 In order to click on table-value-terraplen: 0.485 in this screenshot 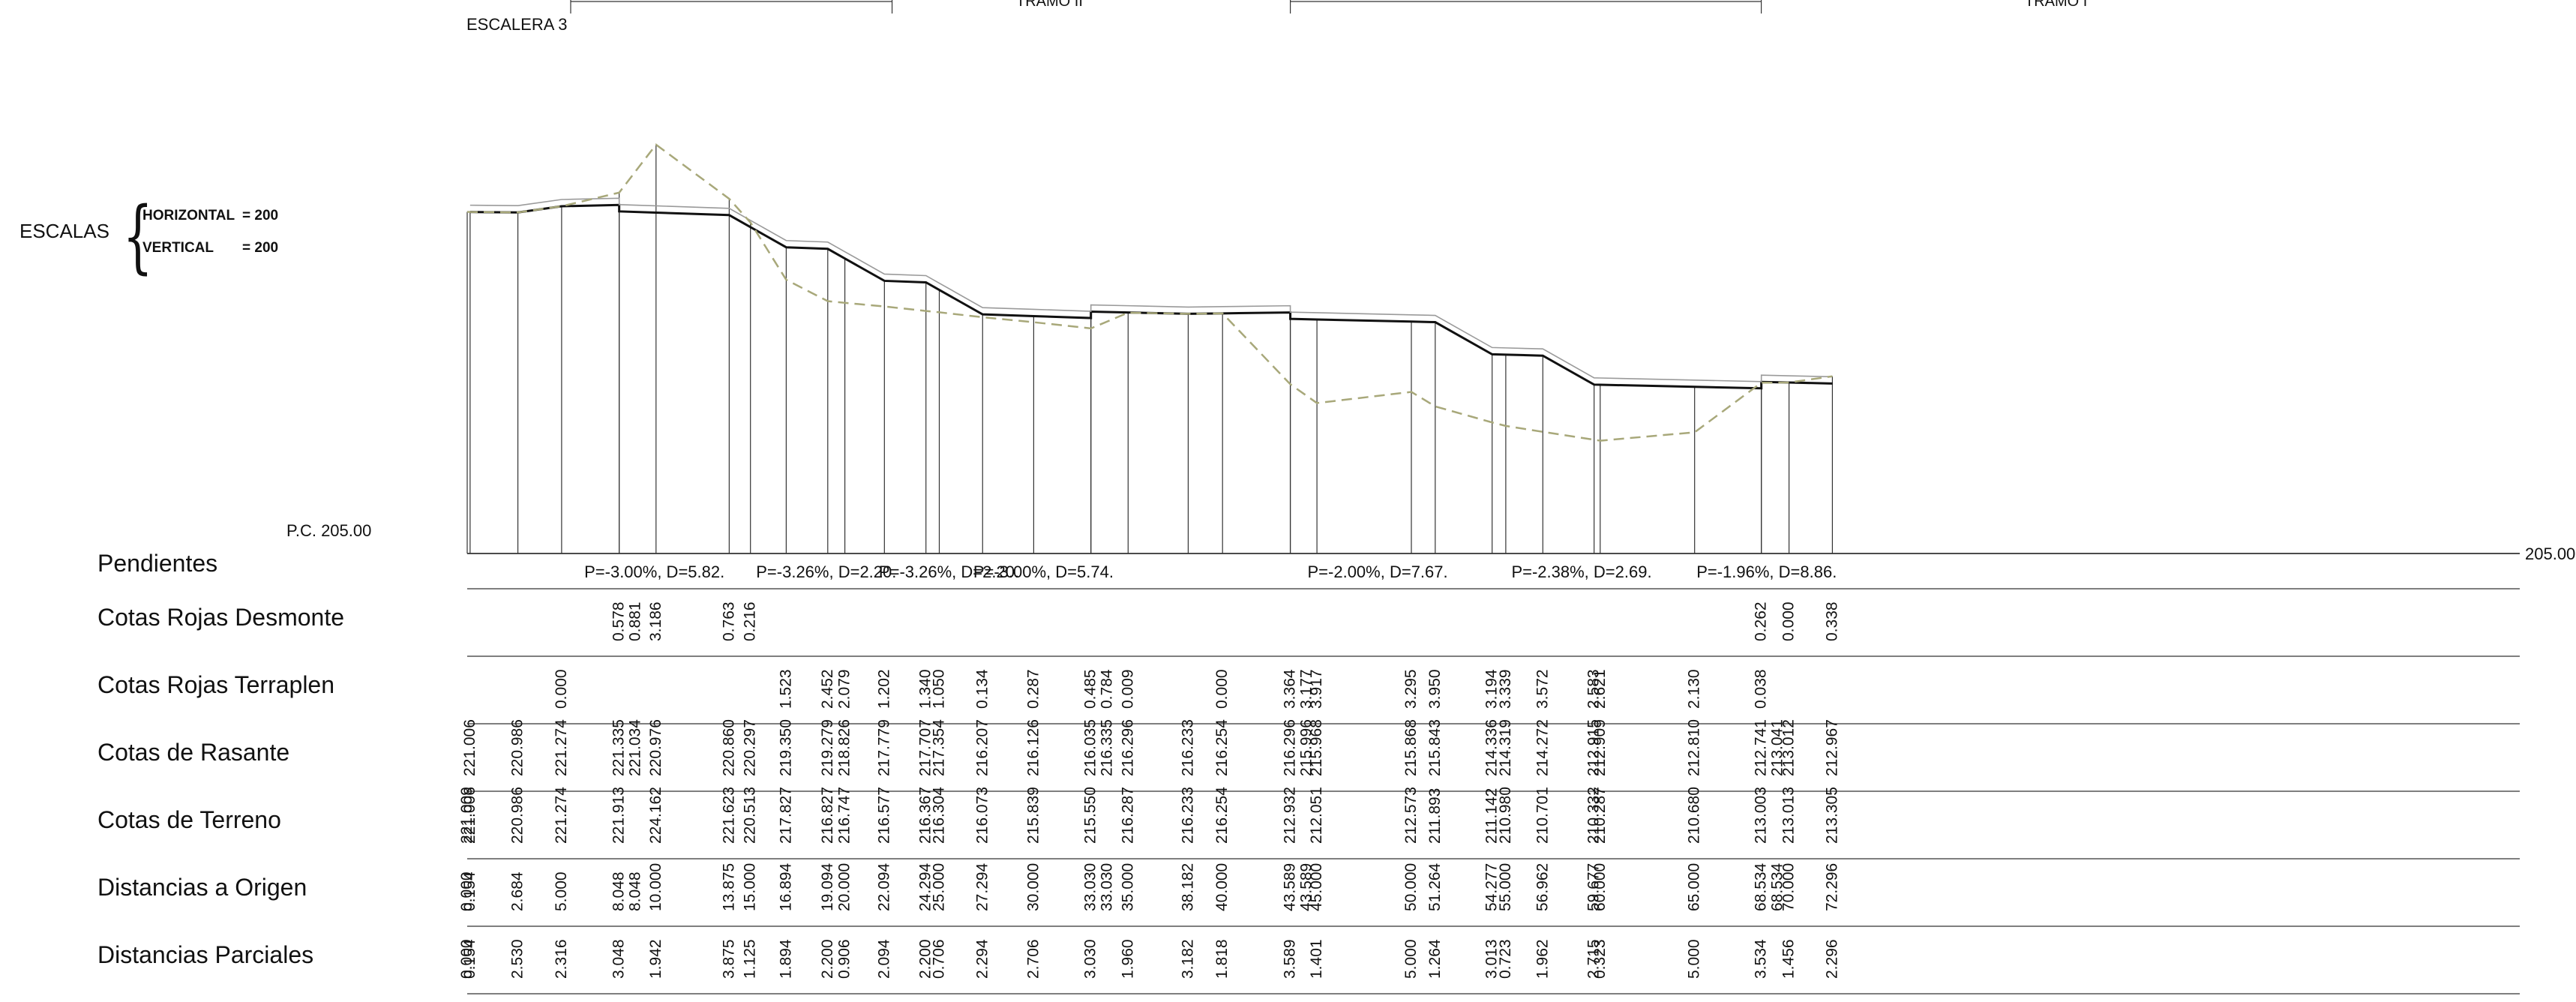, I will do `click(1091, 689)`.